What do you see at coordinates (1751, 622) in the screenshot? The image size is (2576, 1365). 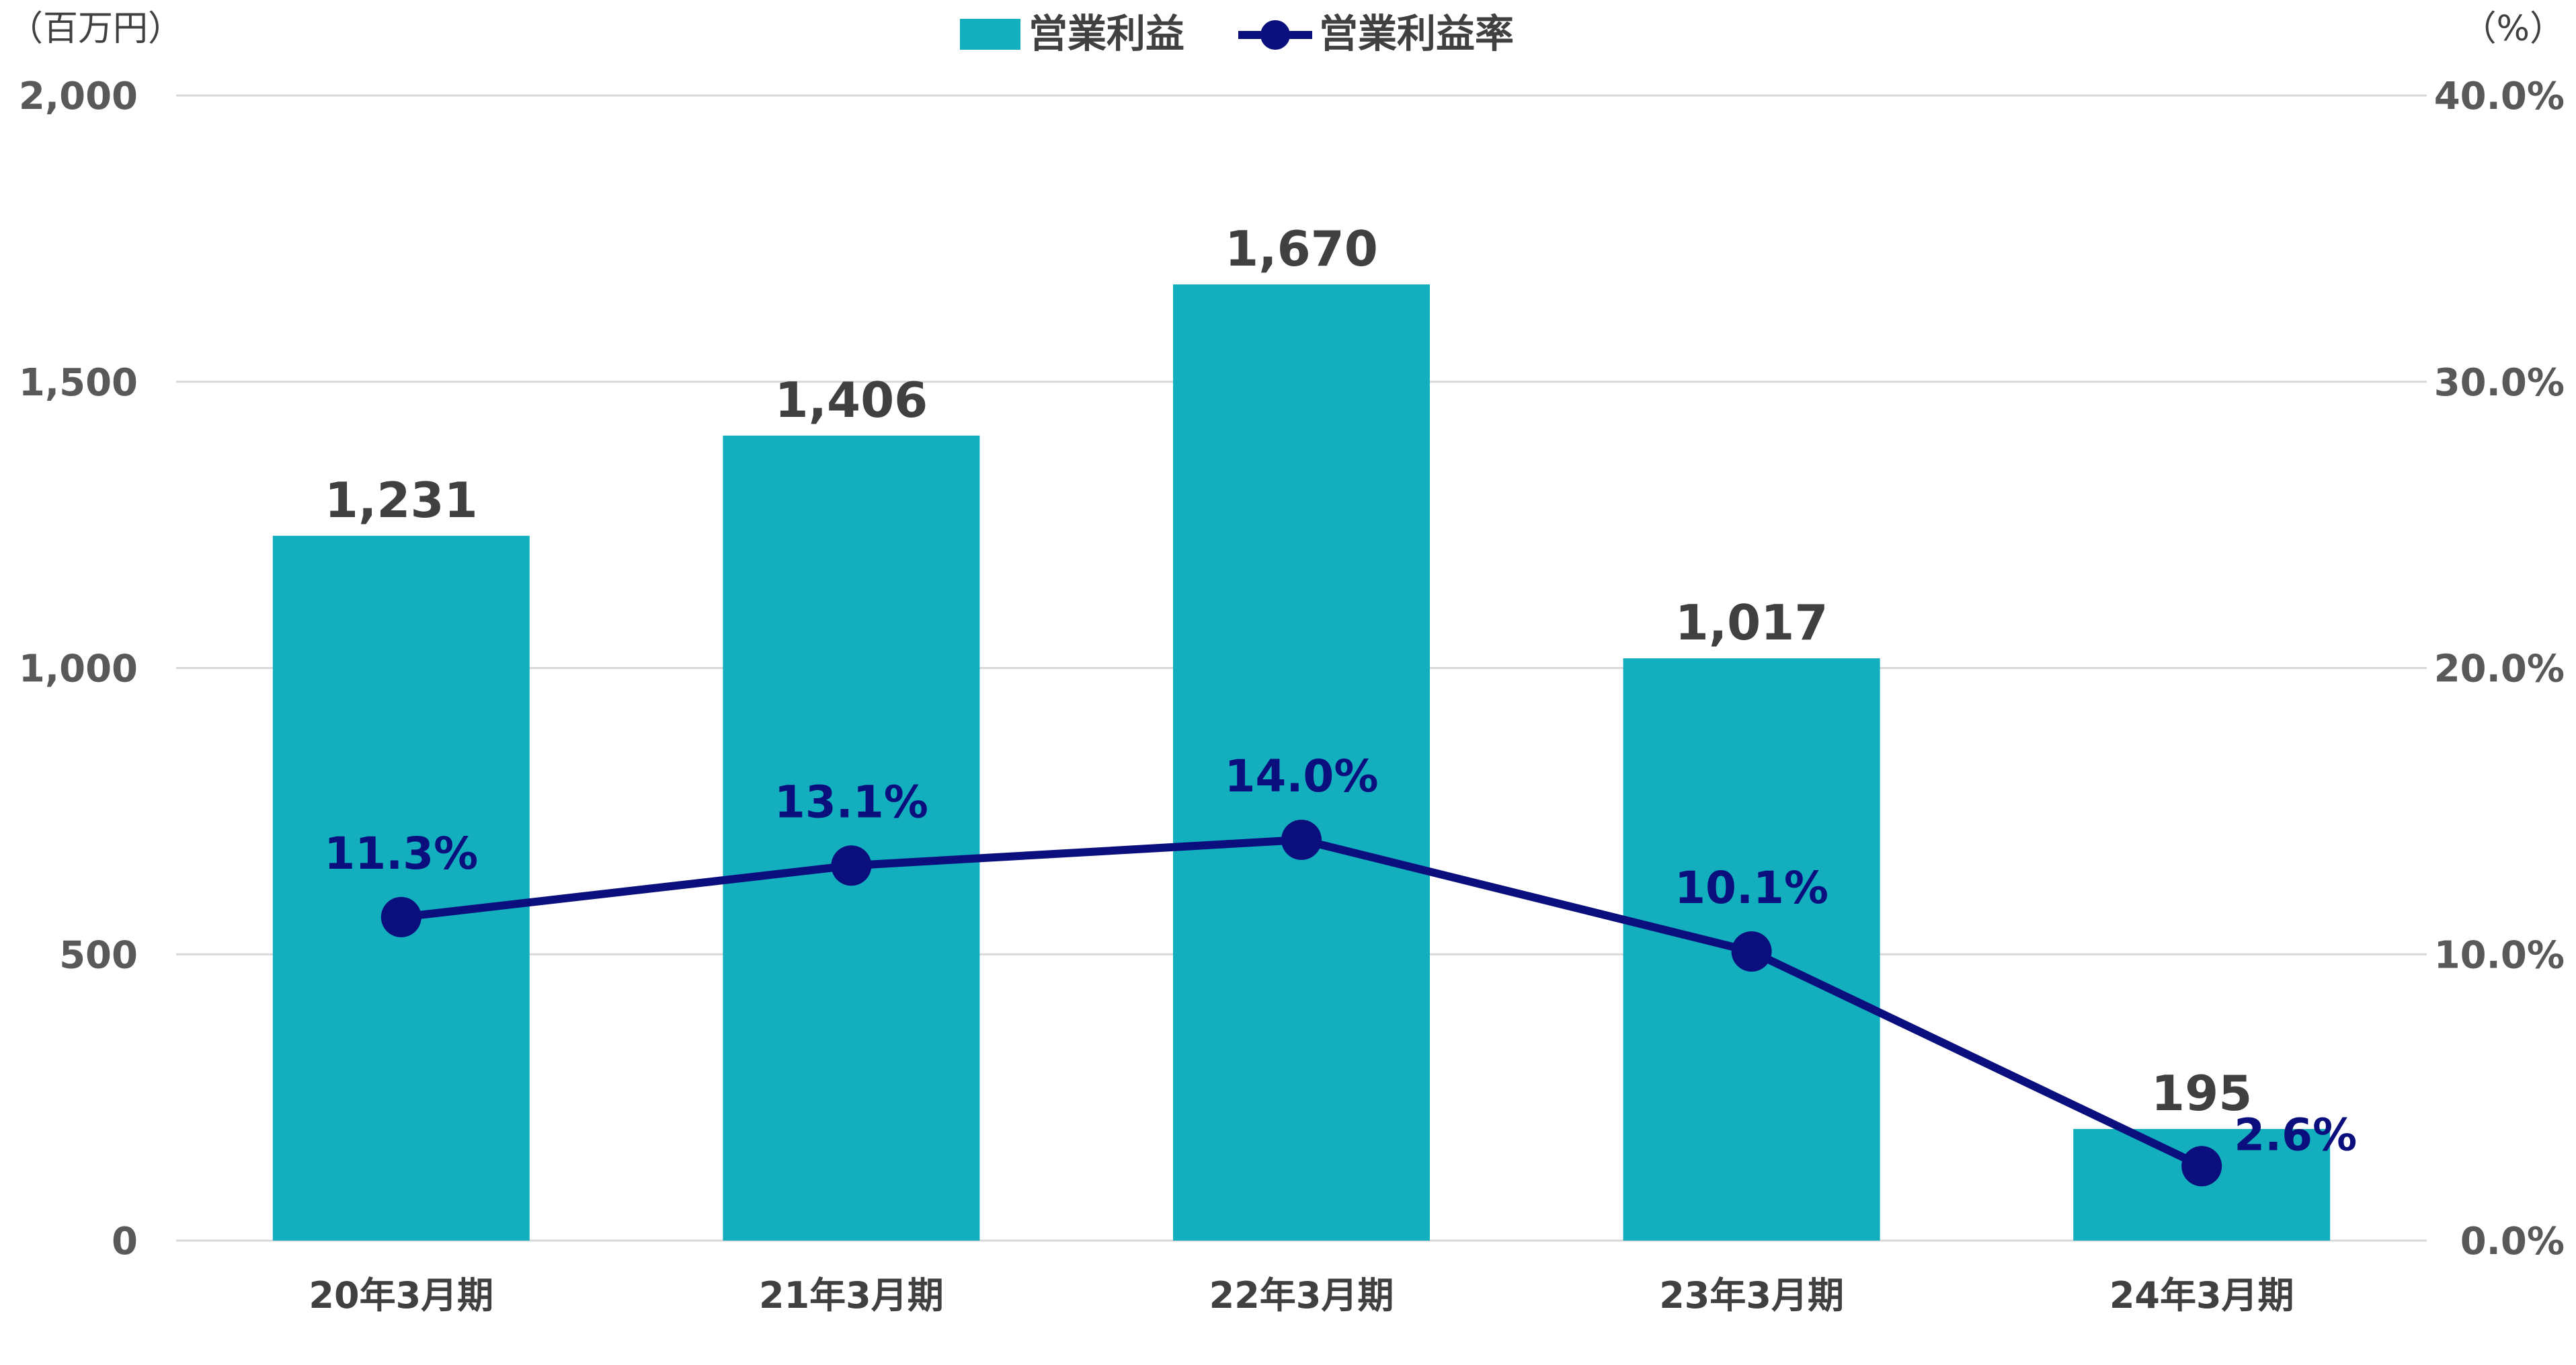 I see `bar-value-label: 1,017` at bounding box center [1751, 622].